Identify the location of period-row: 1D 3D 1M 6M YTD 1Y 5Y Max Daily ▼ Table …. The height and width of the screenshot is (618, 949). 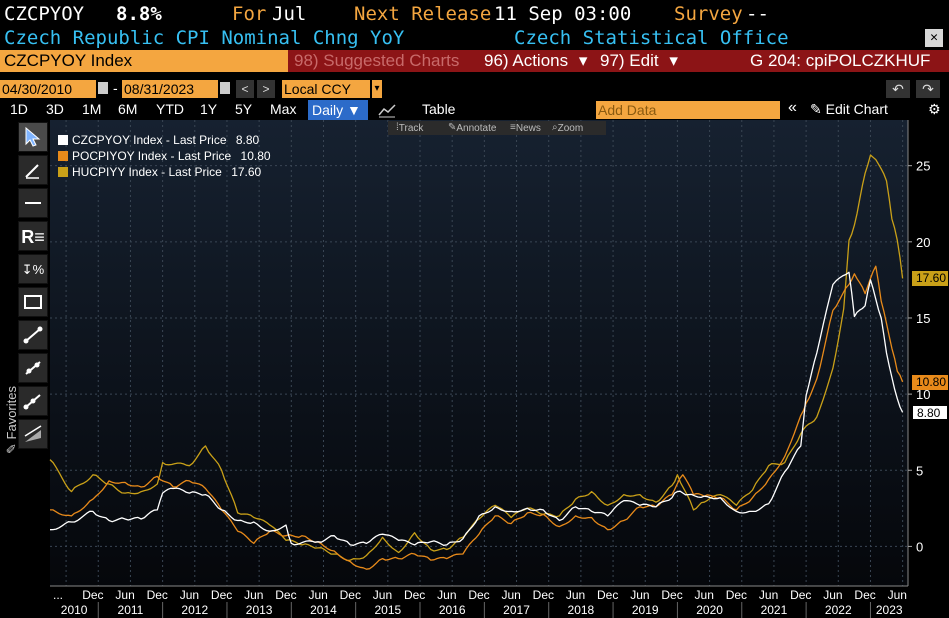
(474, 109).